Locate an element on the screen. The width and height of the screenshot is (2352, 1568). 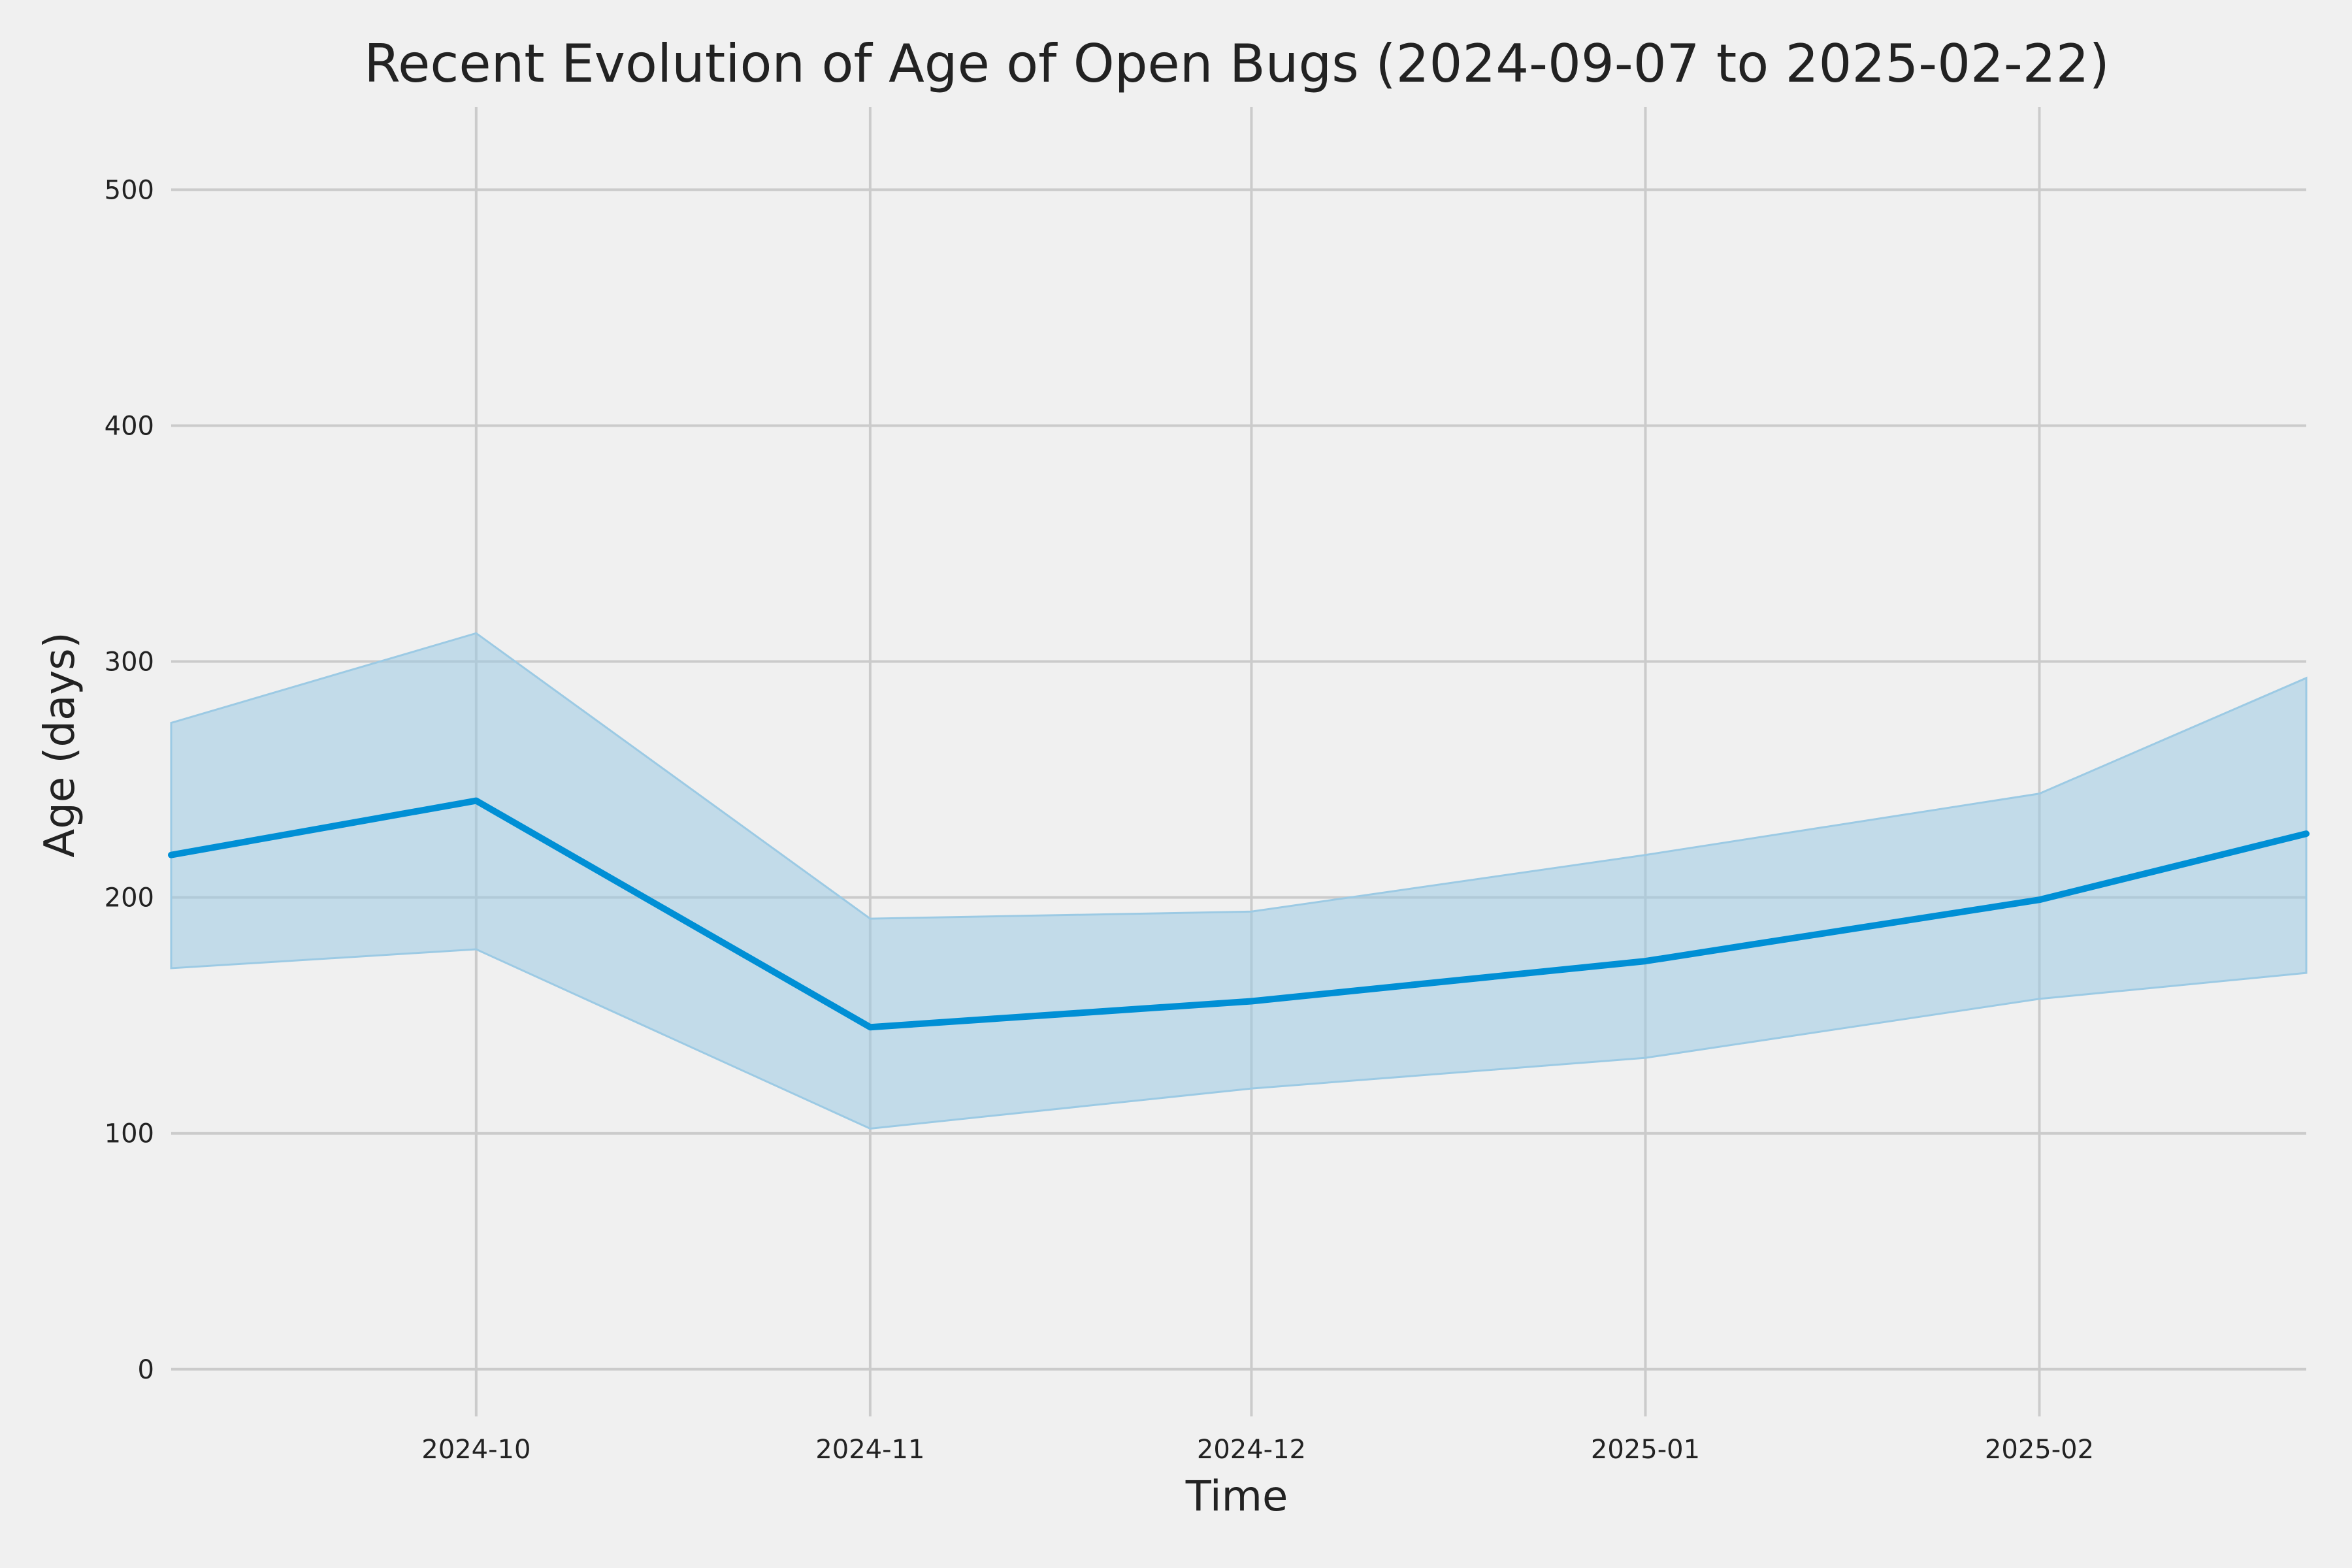
y-tick-label: 400 is located at coordinates (129, 426).